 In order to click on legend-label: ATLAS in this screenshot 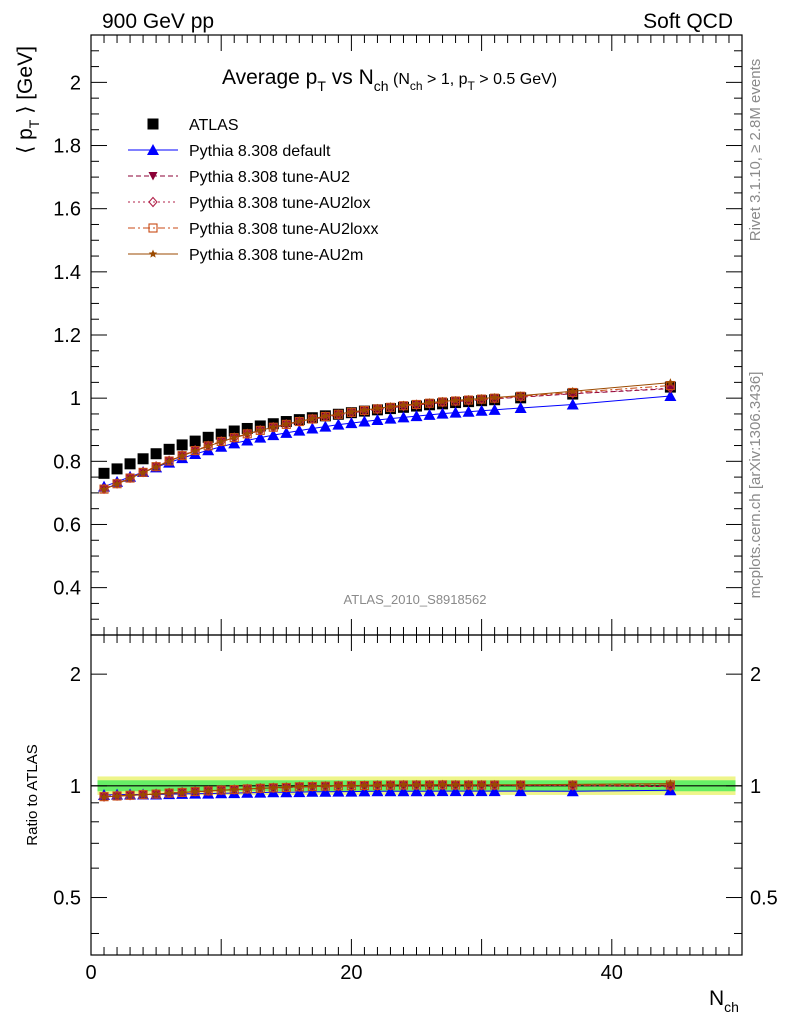, I will do `click(214, 125)`.